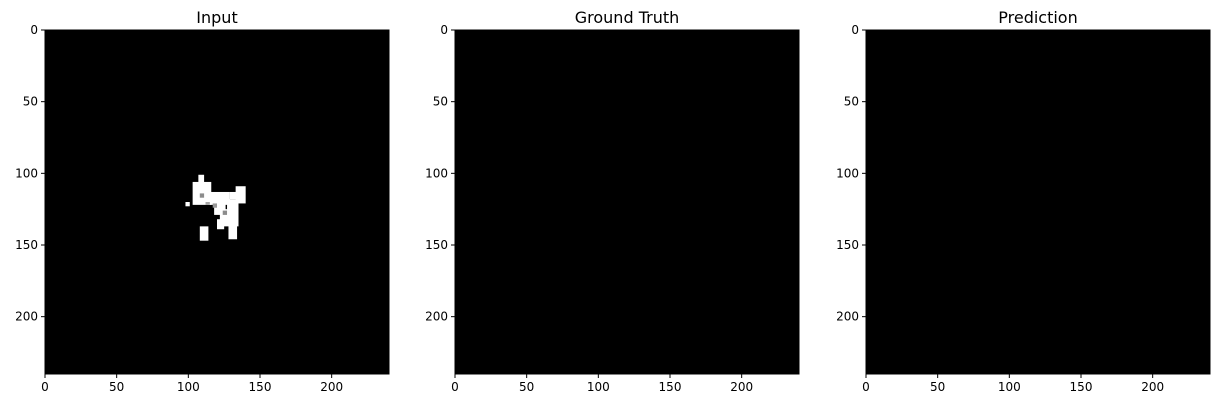 The image size is (1222, 407). I want to click on panel-title: Input, so click(216, 17).